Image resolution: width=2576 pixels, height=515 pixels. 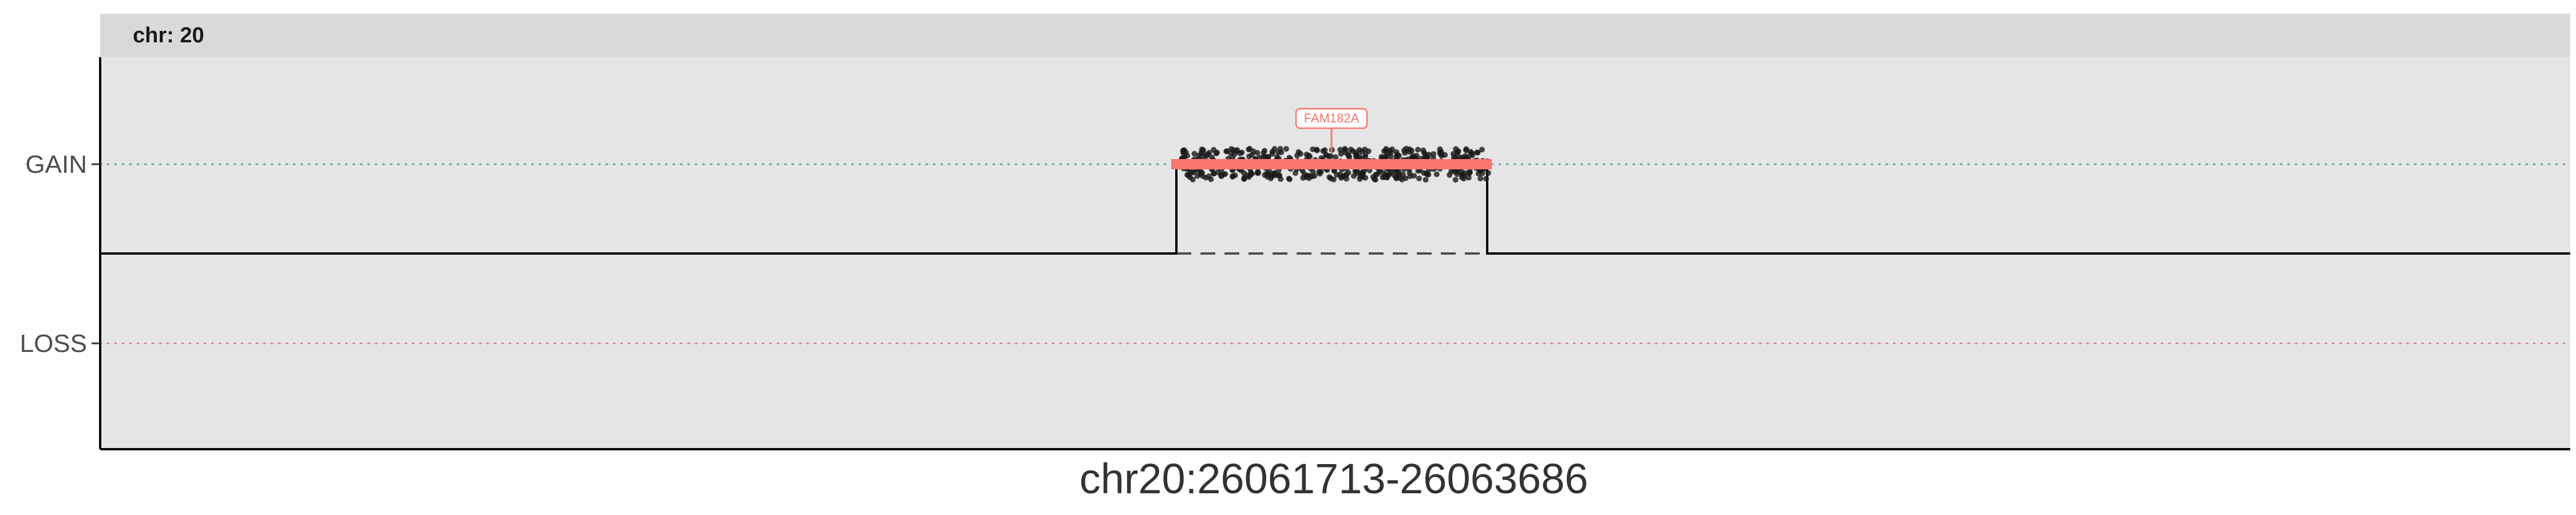 I want to click on y-tick-label-loss: LOSS, so click(x=53, y=344).